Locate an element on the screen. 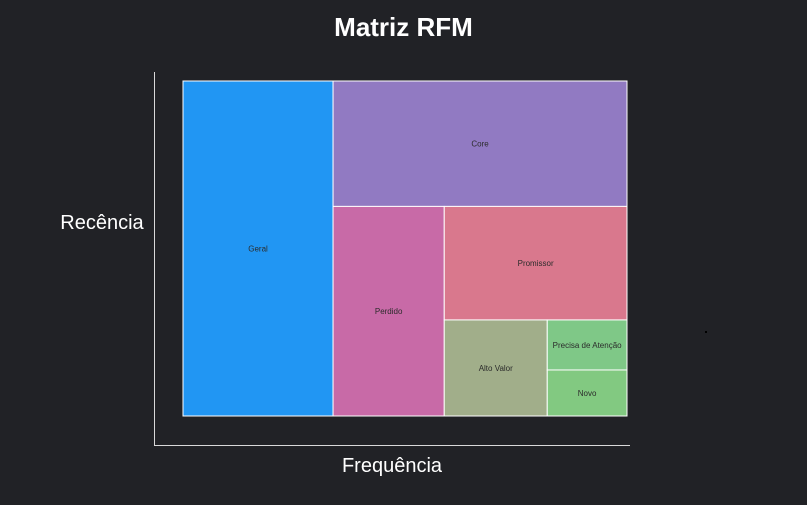  treemap-rect-perdido is located at coordinates (388, 311).